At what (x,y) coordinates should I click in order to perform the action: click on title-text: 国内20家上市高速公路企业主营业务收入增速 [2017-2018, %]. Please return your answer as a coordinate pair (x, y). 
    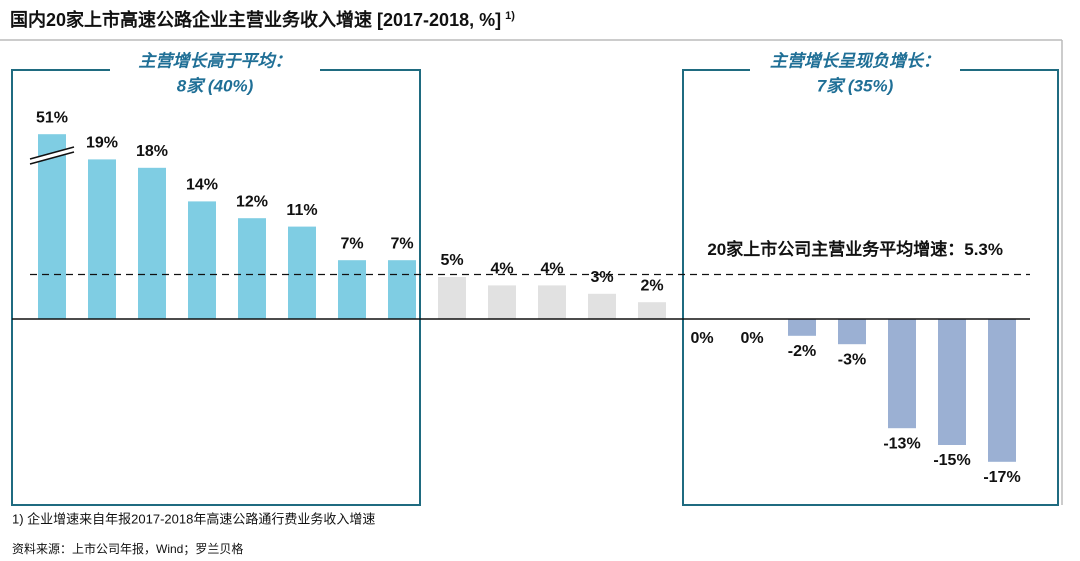
    Looking at the image, I should click on (255, 19).